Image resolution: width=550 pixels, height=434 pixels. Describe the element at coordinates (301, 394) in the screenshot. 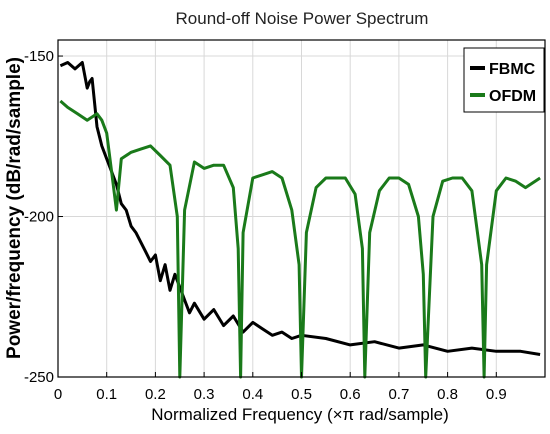

I see `x-tick-label: 0.5` at that location.